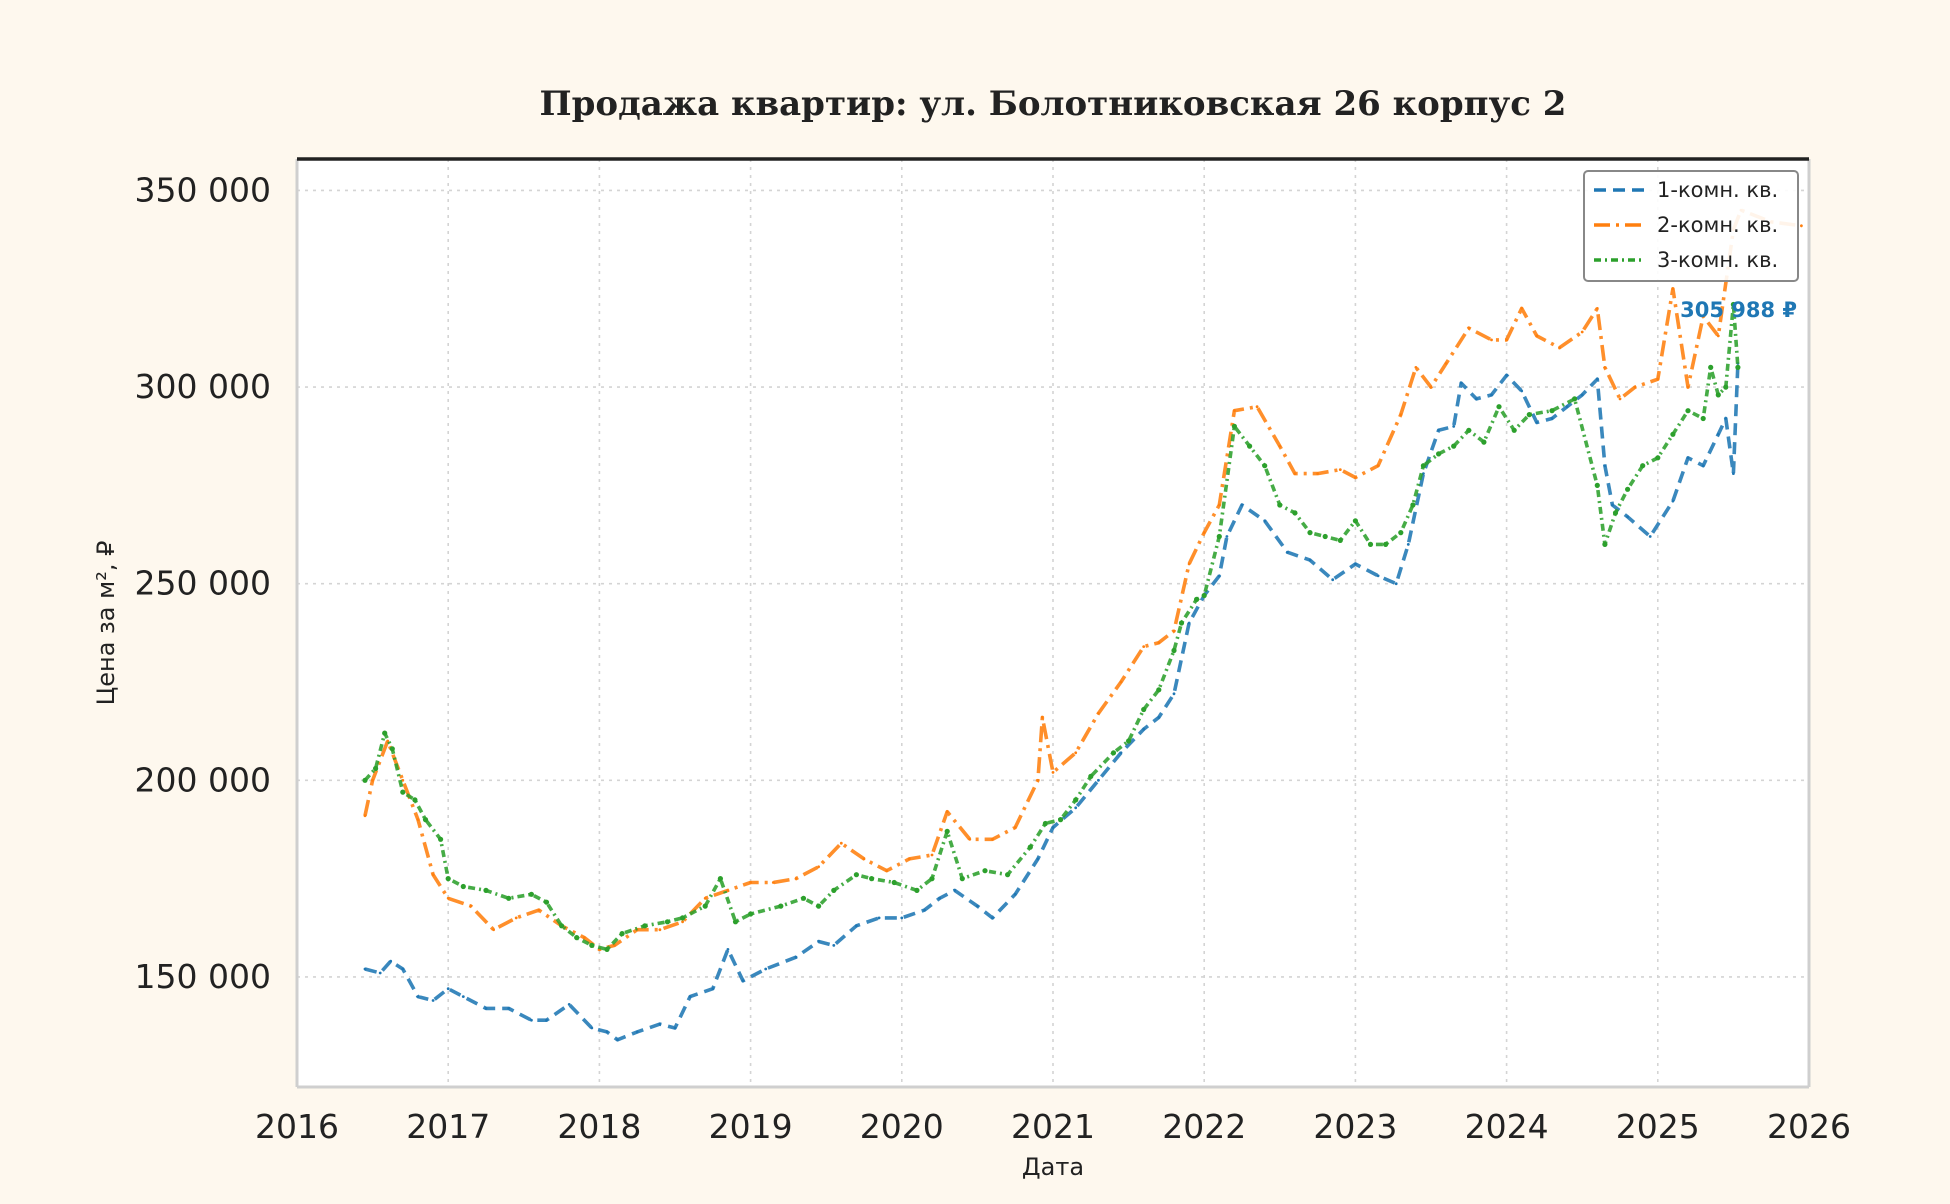 This screenshot has height=1204, width=1950. What do you see at coordinates (203, 386) in the screenshot?
I see `y-tick-label: 300 000` at bounding box center [203, 386].